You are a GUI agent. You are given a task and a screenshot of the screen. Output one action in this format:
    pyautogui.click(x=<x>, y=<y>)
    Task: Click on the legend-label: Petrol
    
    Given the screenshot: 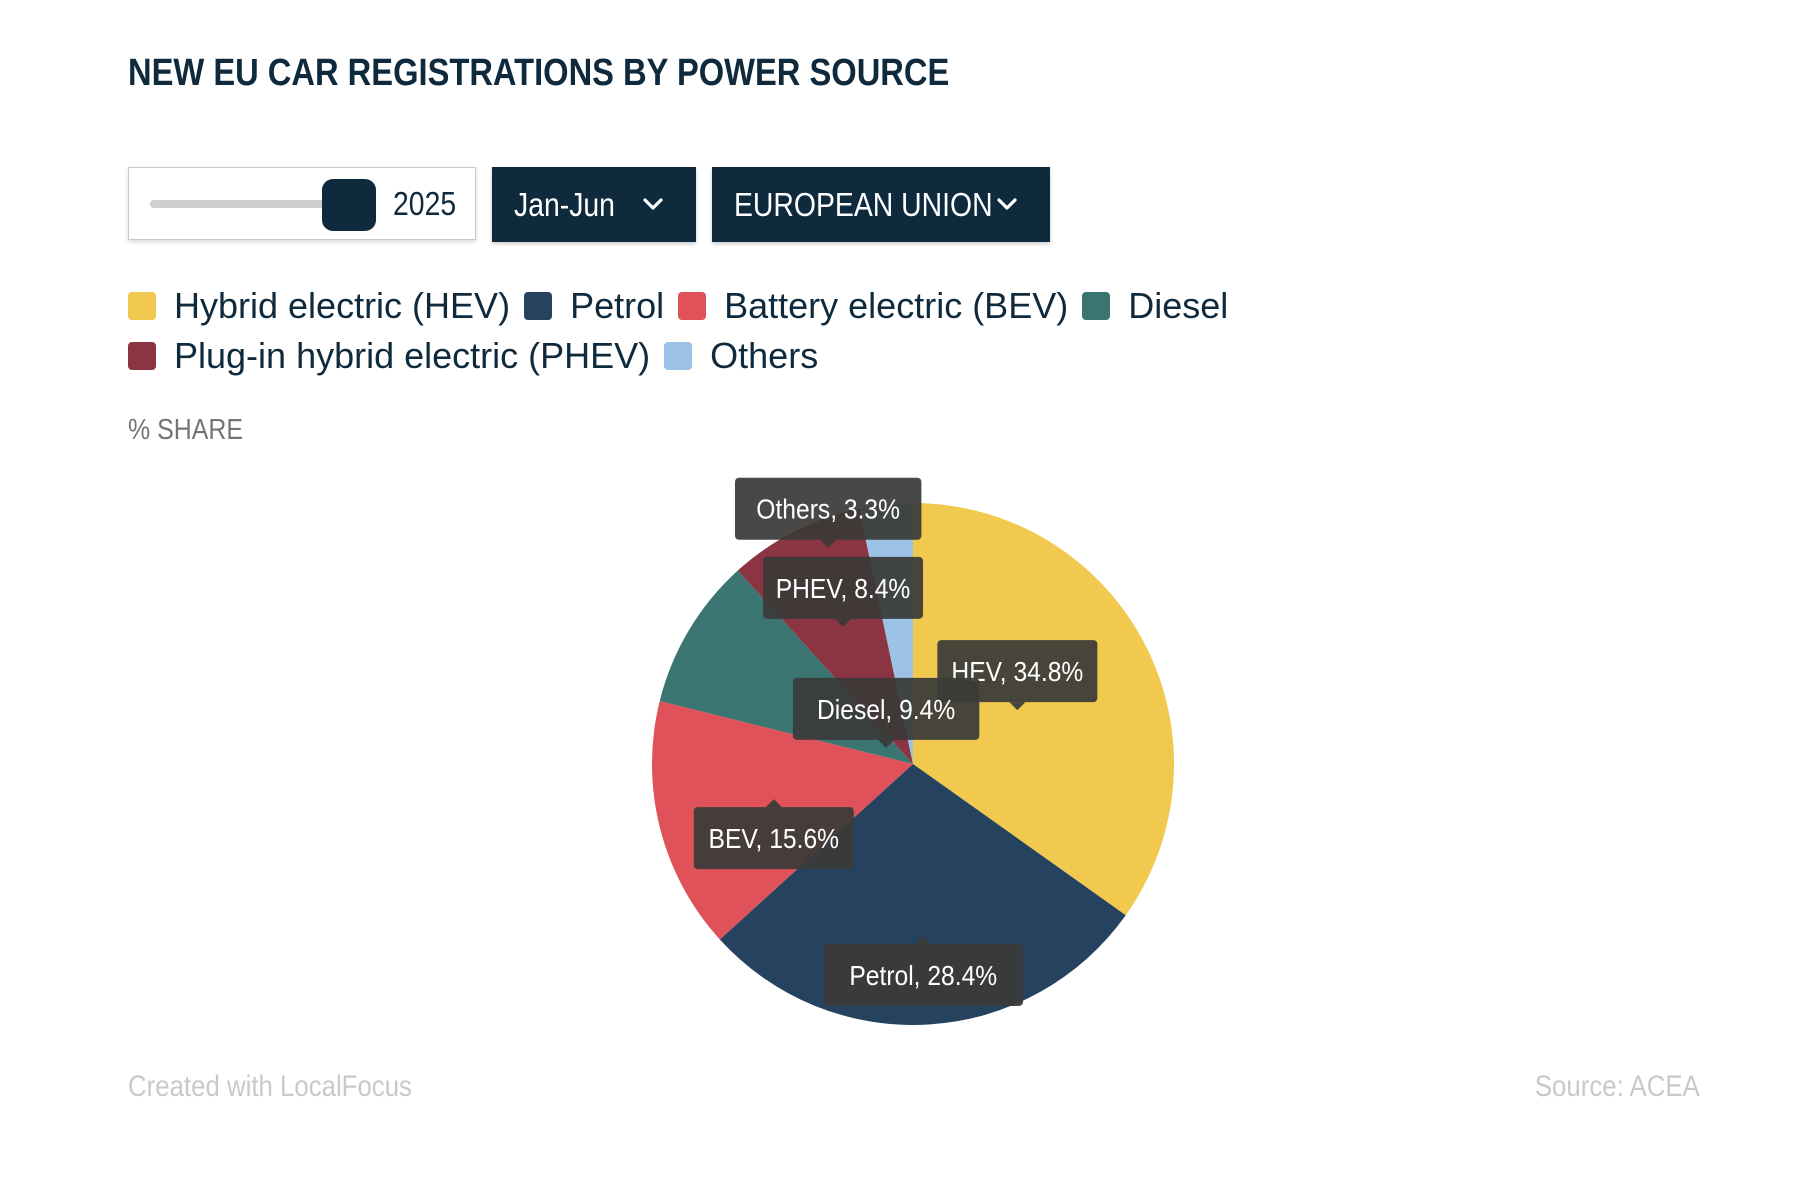 What is the action you would take?
    pyautogui.click(x=617, y=305)
    